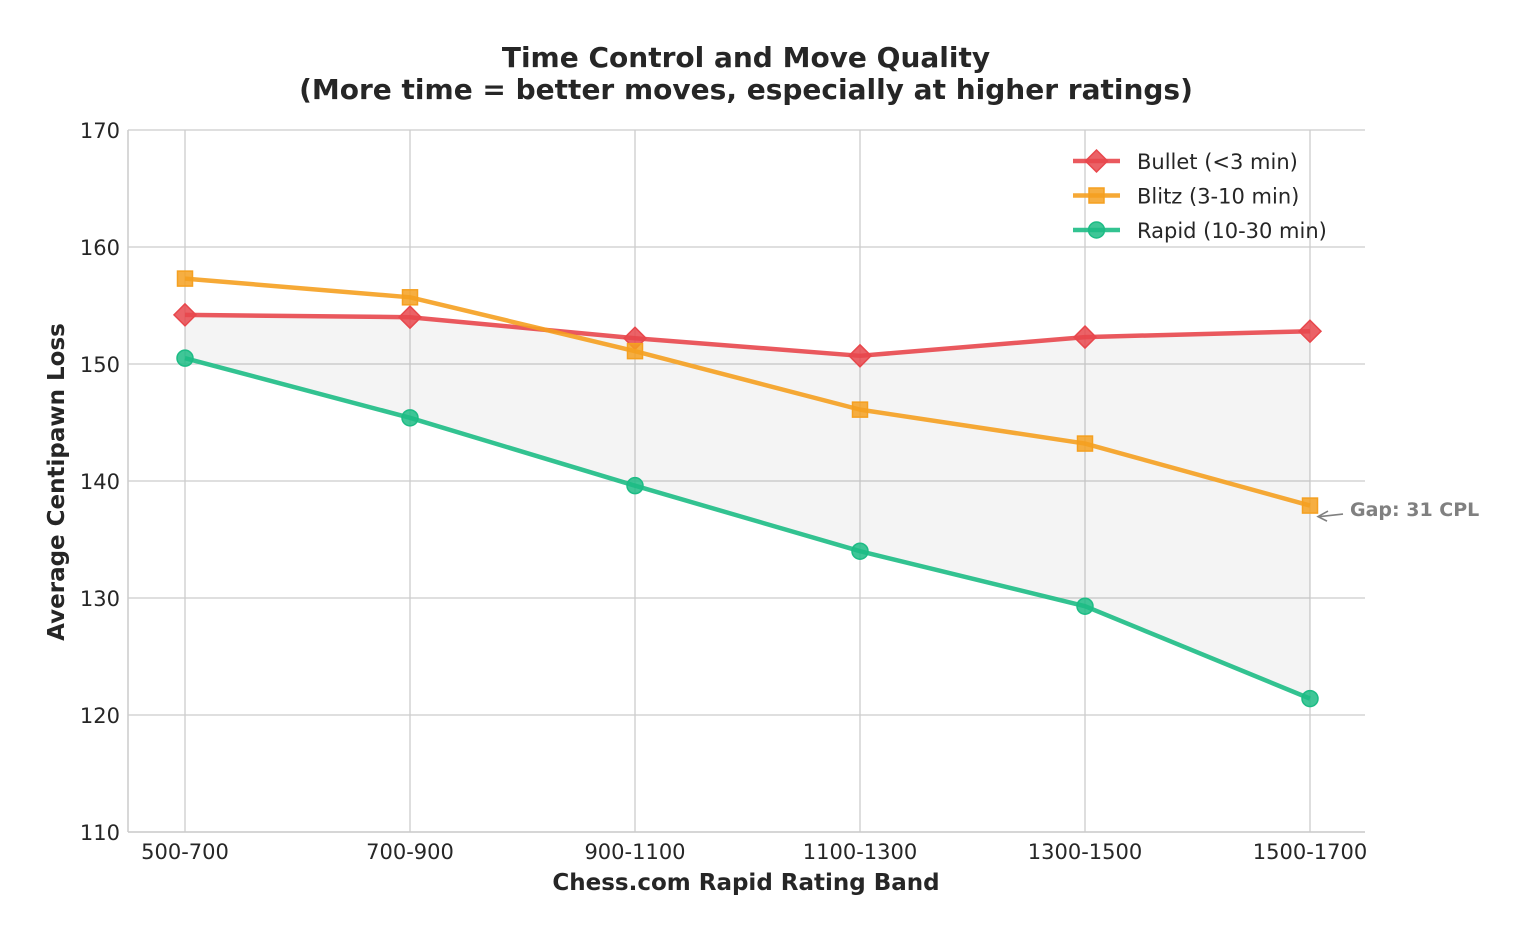  What do you see at coordinates (747, 335) in the screenshot?
I see `bullet-series-line` at bounding box center [747, 335].